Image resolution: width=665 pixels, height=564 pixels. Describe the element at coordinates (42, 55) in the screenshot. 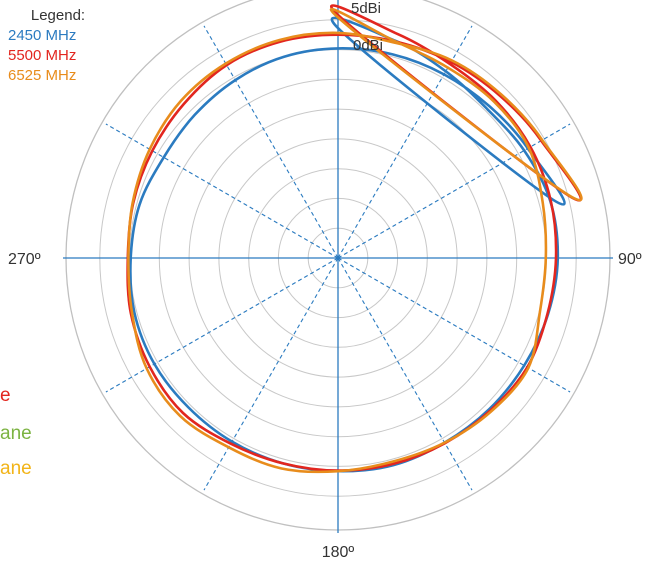

I see `legend-entry-5500: 5500 MHz` at that location.